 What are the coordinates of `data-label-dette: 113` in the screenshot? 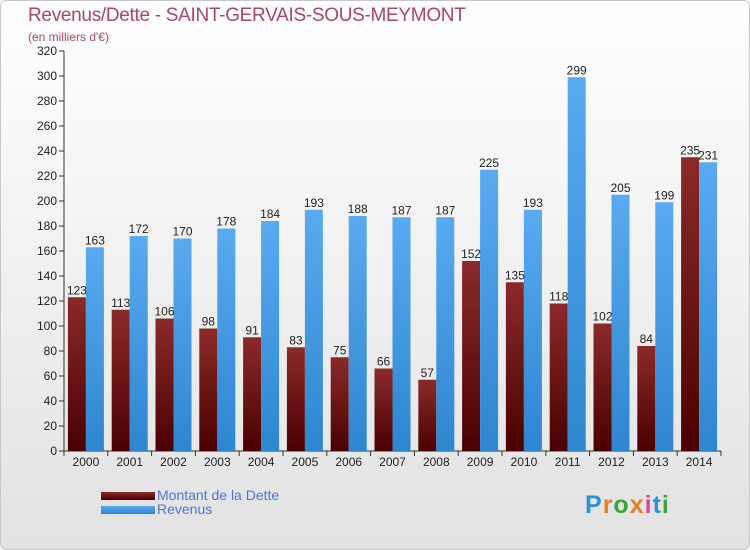 It's located at (120, 303).